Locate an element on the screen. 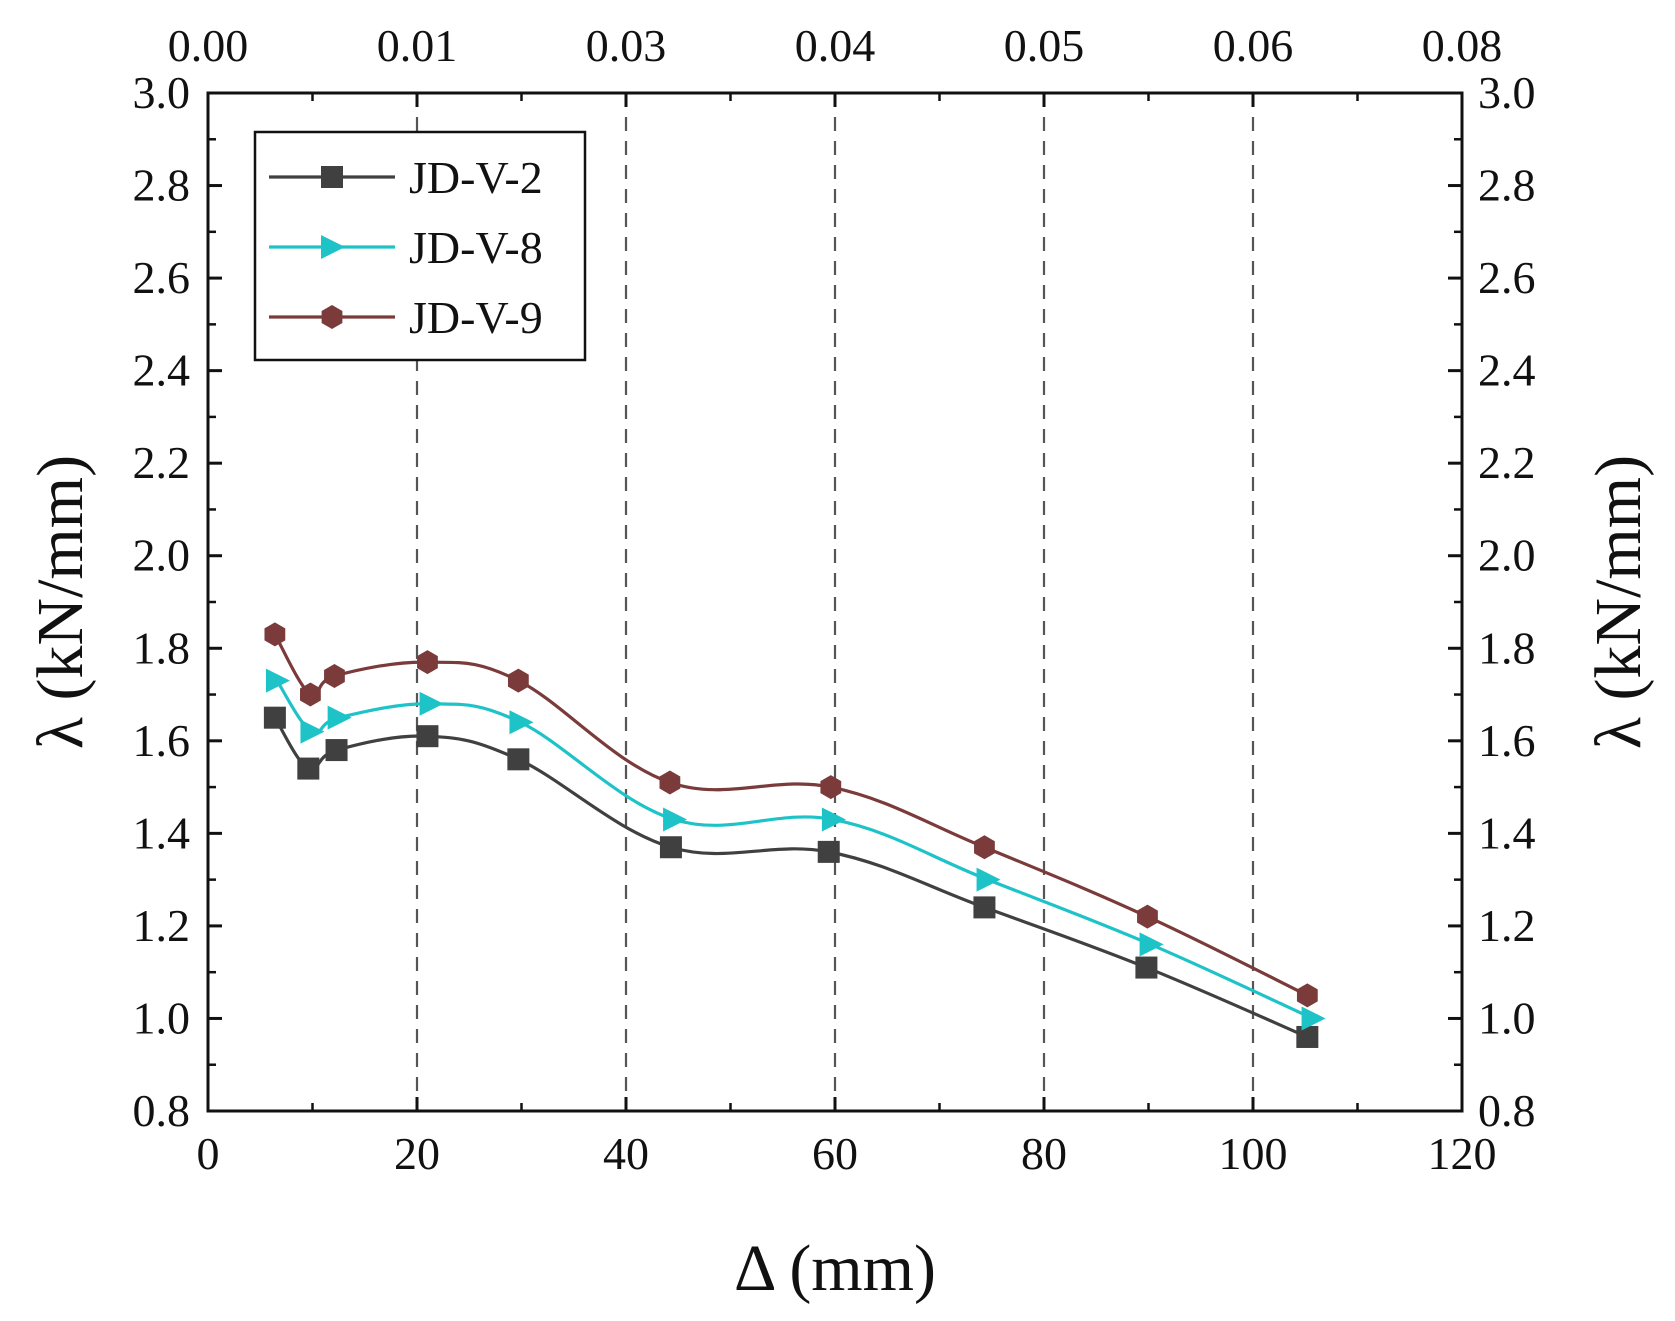 Image resolution: width=1675 pixels, height=1321 pixels. x-top-tick-label: 0.01 is located at coordinates (417, 45).